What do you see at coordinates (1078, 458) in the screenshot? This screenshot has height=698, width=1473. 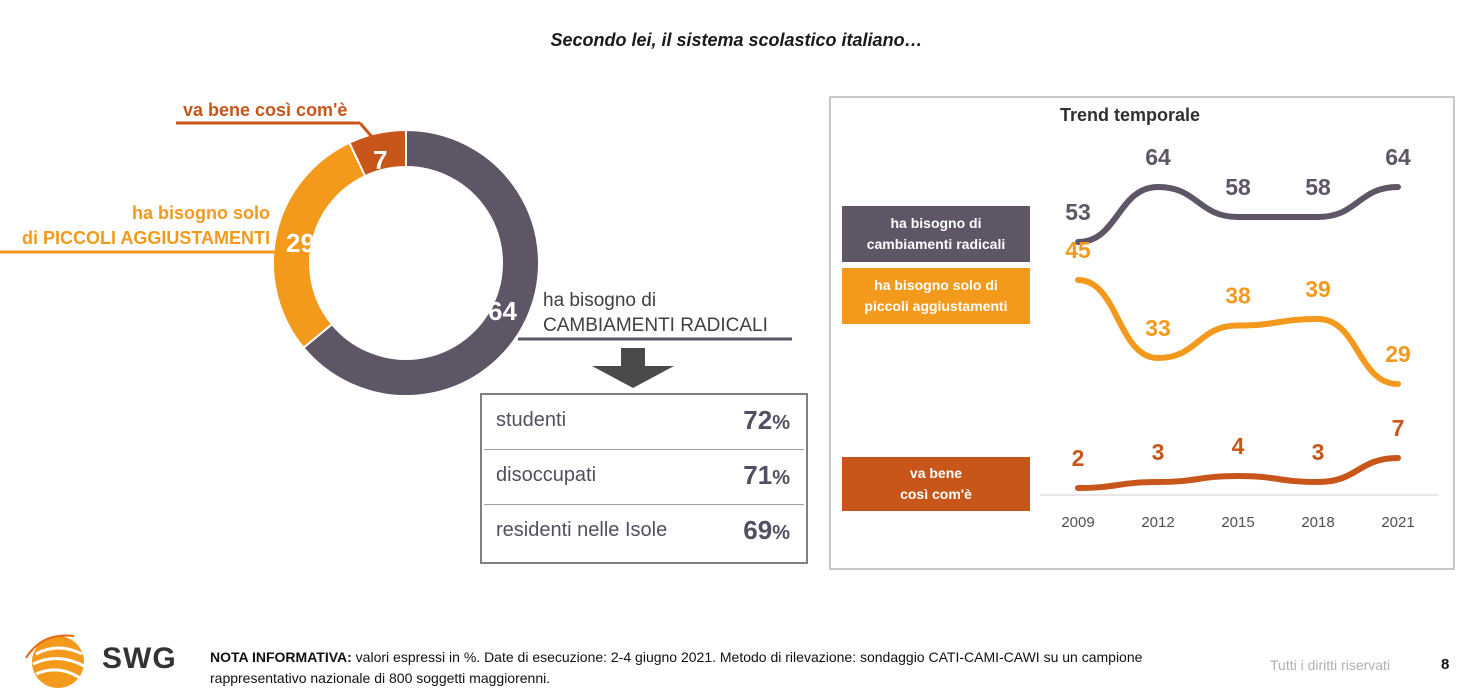 I see `trend-data-label: 2` at bounding box center [1078, 458].